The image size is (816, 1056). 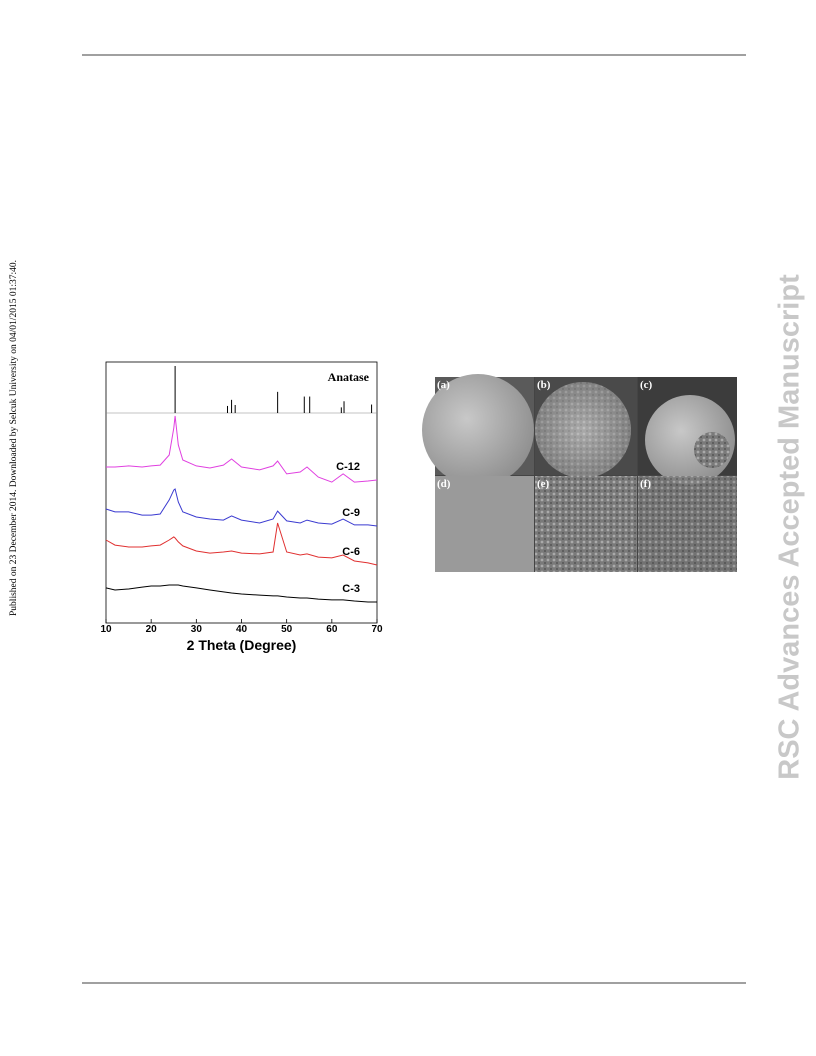 I want to click on sem-figure, so click(x=579, y=473).